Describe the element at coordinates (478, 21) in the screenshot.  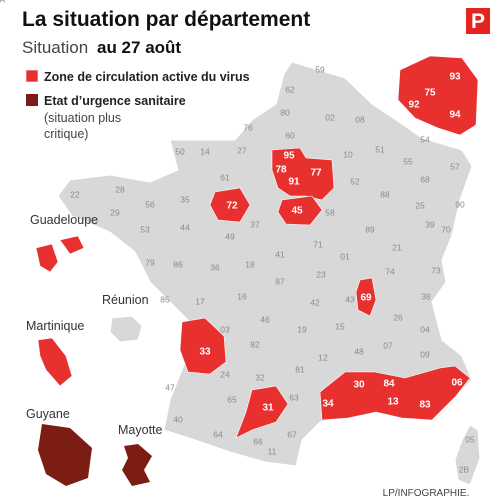
I see `logo: P` at that location.